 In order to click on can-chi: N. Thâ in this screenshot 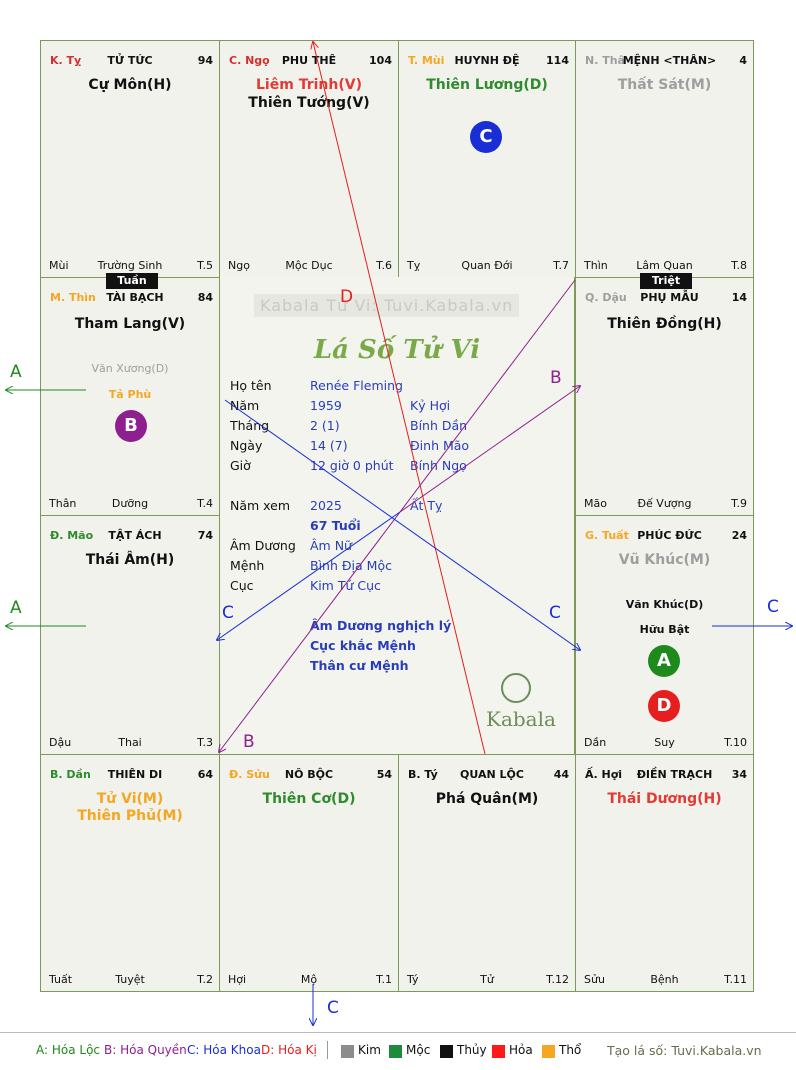, I will do `click(605, 60)`.